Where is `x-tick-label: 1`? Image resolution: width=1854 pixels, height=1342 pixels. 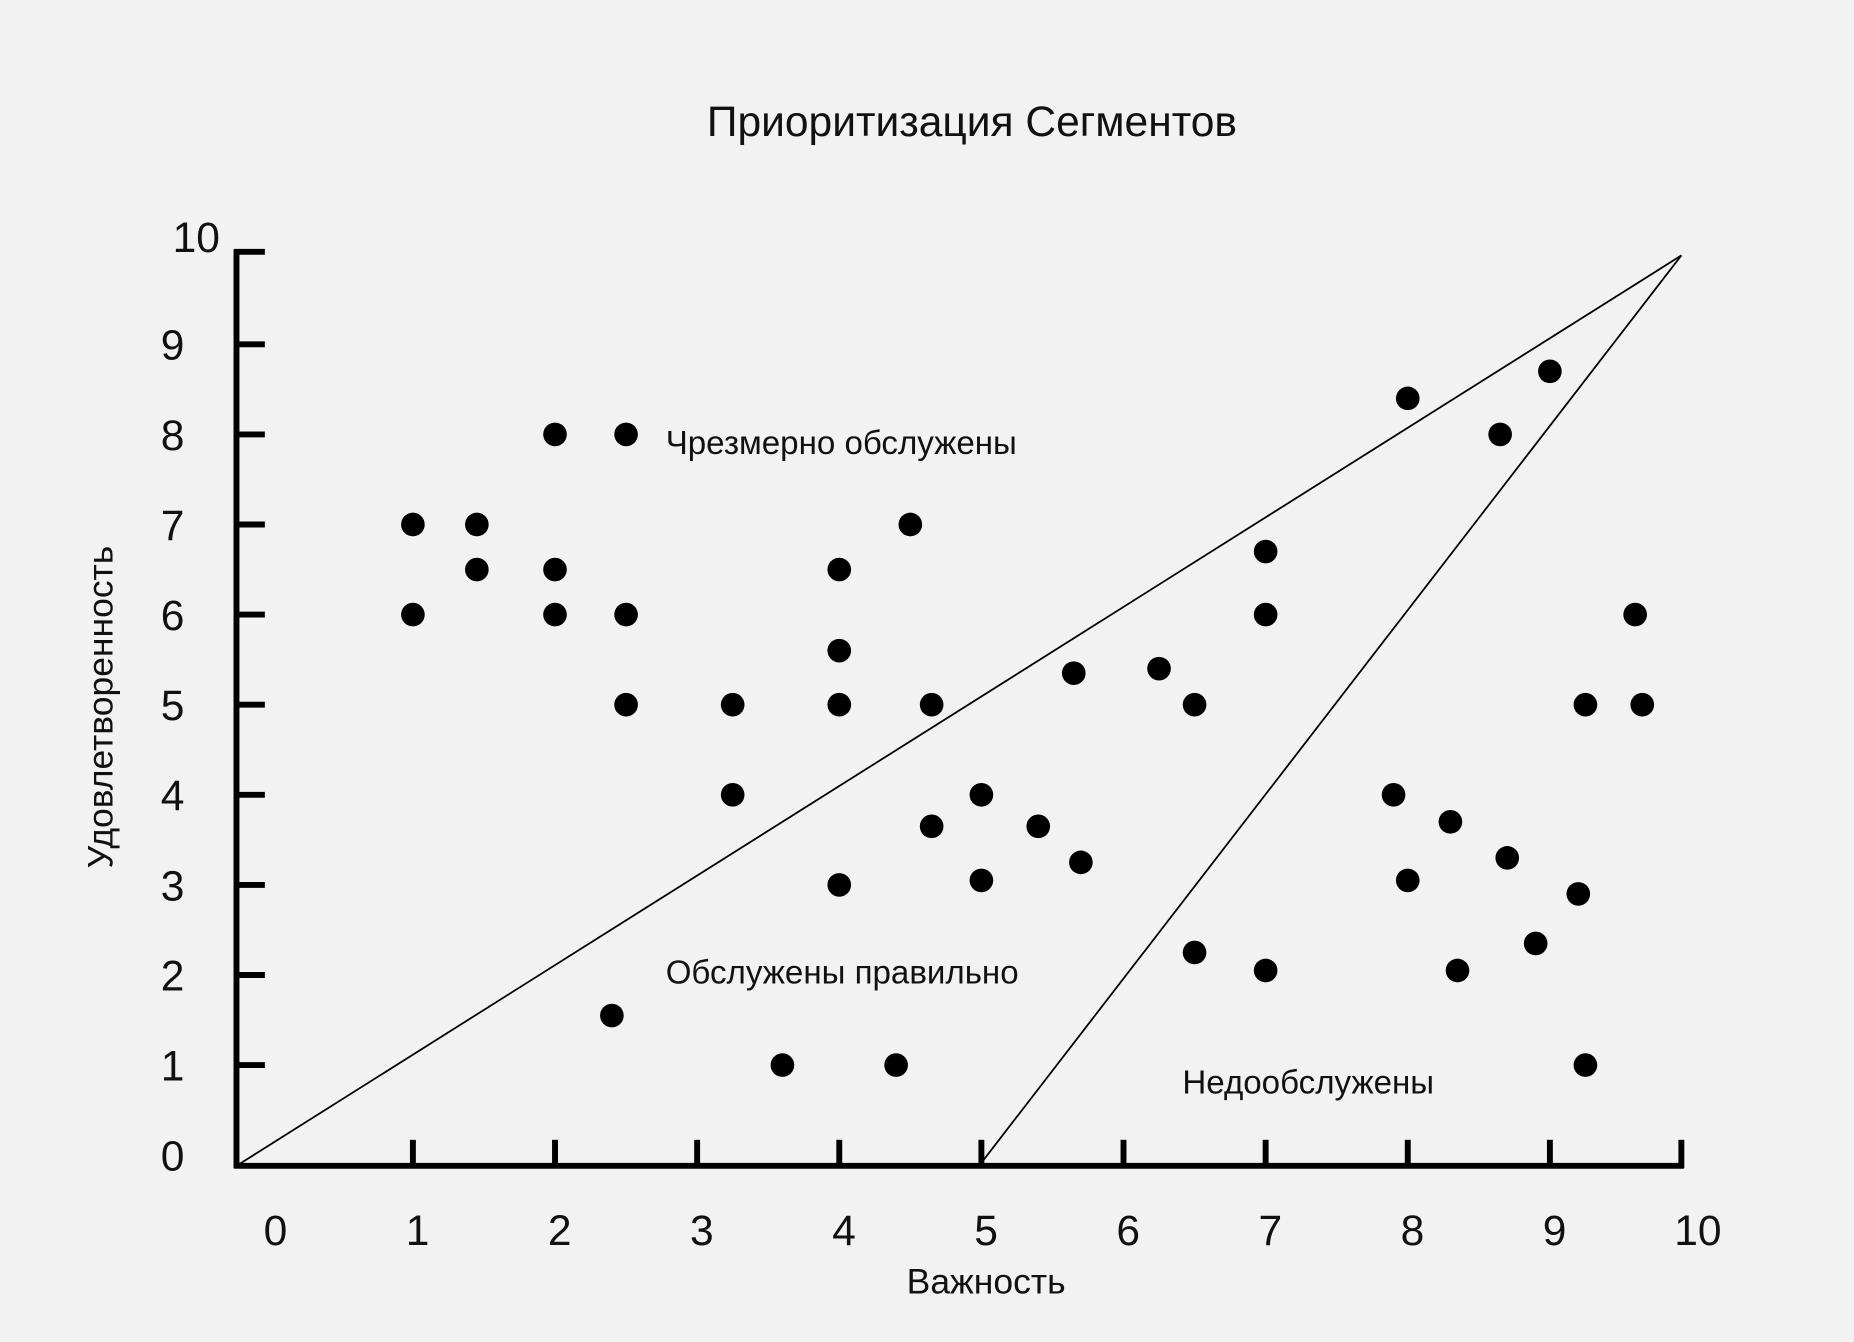
x-tick-label: 1 is located at coordinates (418, 1231).